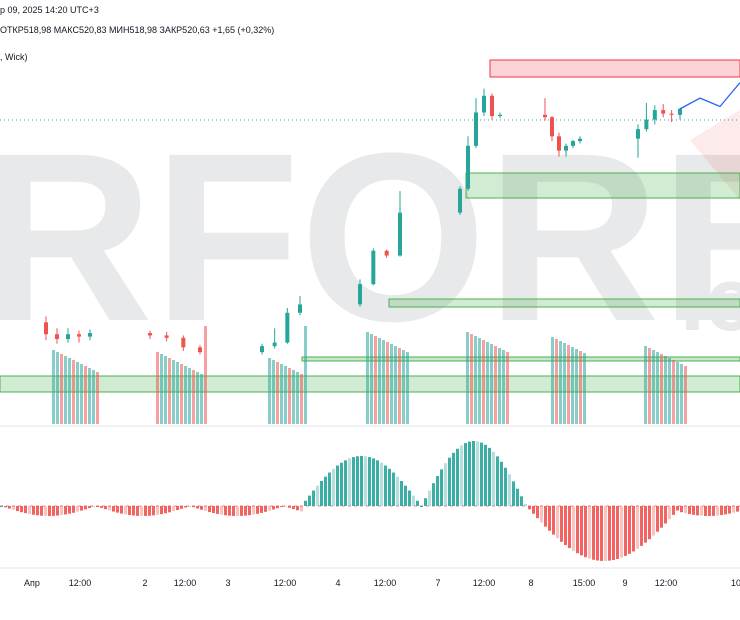 The image size is (740, 620). I want to click on x-tick-label: 8, so click(530, 583).